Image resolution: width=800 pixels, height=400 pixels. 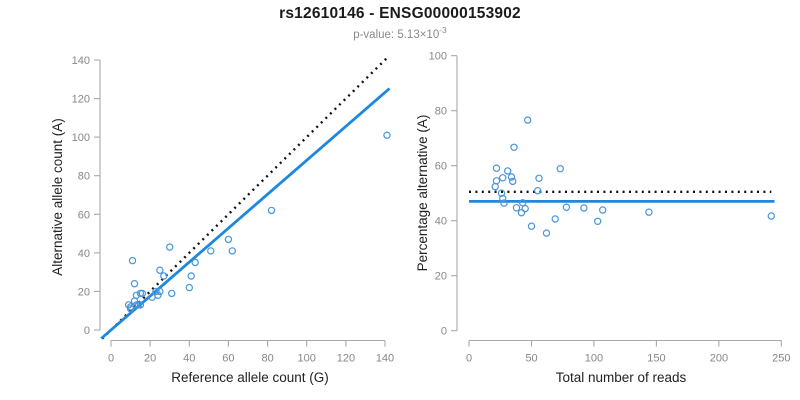 What do you see at coordinates (57, 197) in the screenshot?
I see `left-y-axis-title: Alternative allele count (A)` at bounding box center [57, 197].